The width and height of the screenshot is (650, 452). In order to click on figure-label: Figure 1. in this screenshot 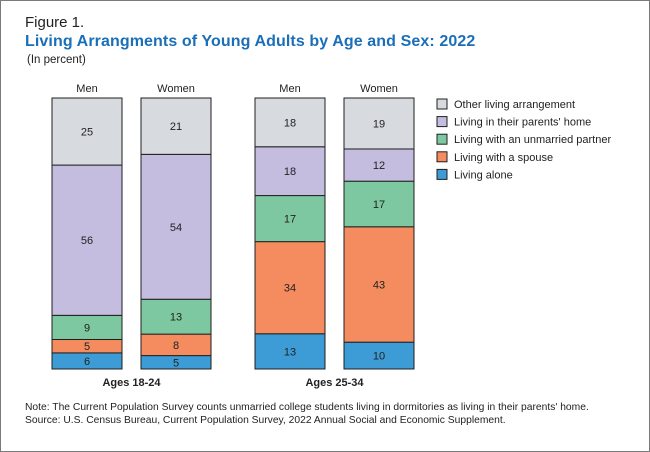, I will do `click(55, 22)`.